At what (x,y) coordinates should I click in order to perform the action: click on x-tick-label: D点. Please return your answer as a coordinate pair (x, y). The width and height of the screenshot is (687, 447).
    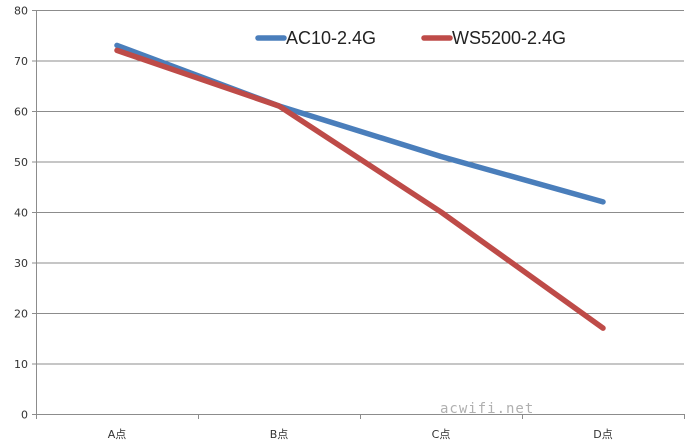
    Looking at the image, I should click on (602, 434).